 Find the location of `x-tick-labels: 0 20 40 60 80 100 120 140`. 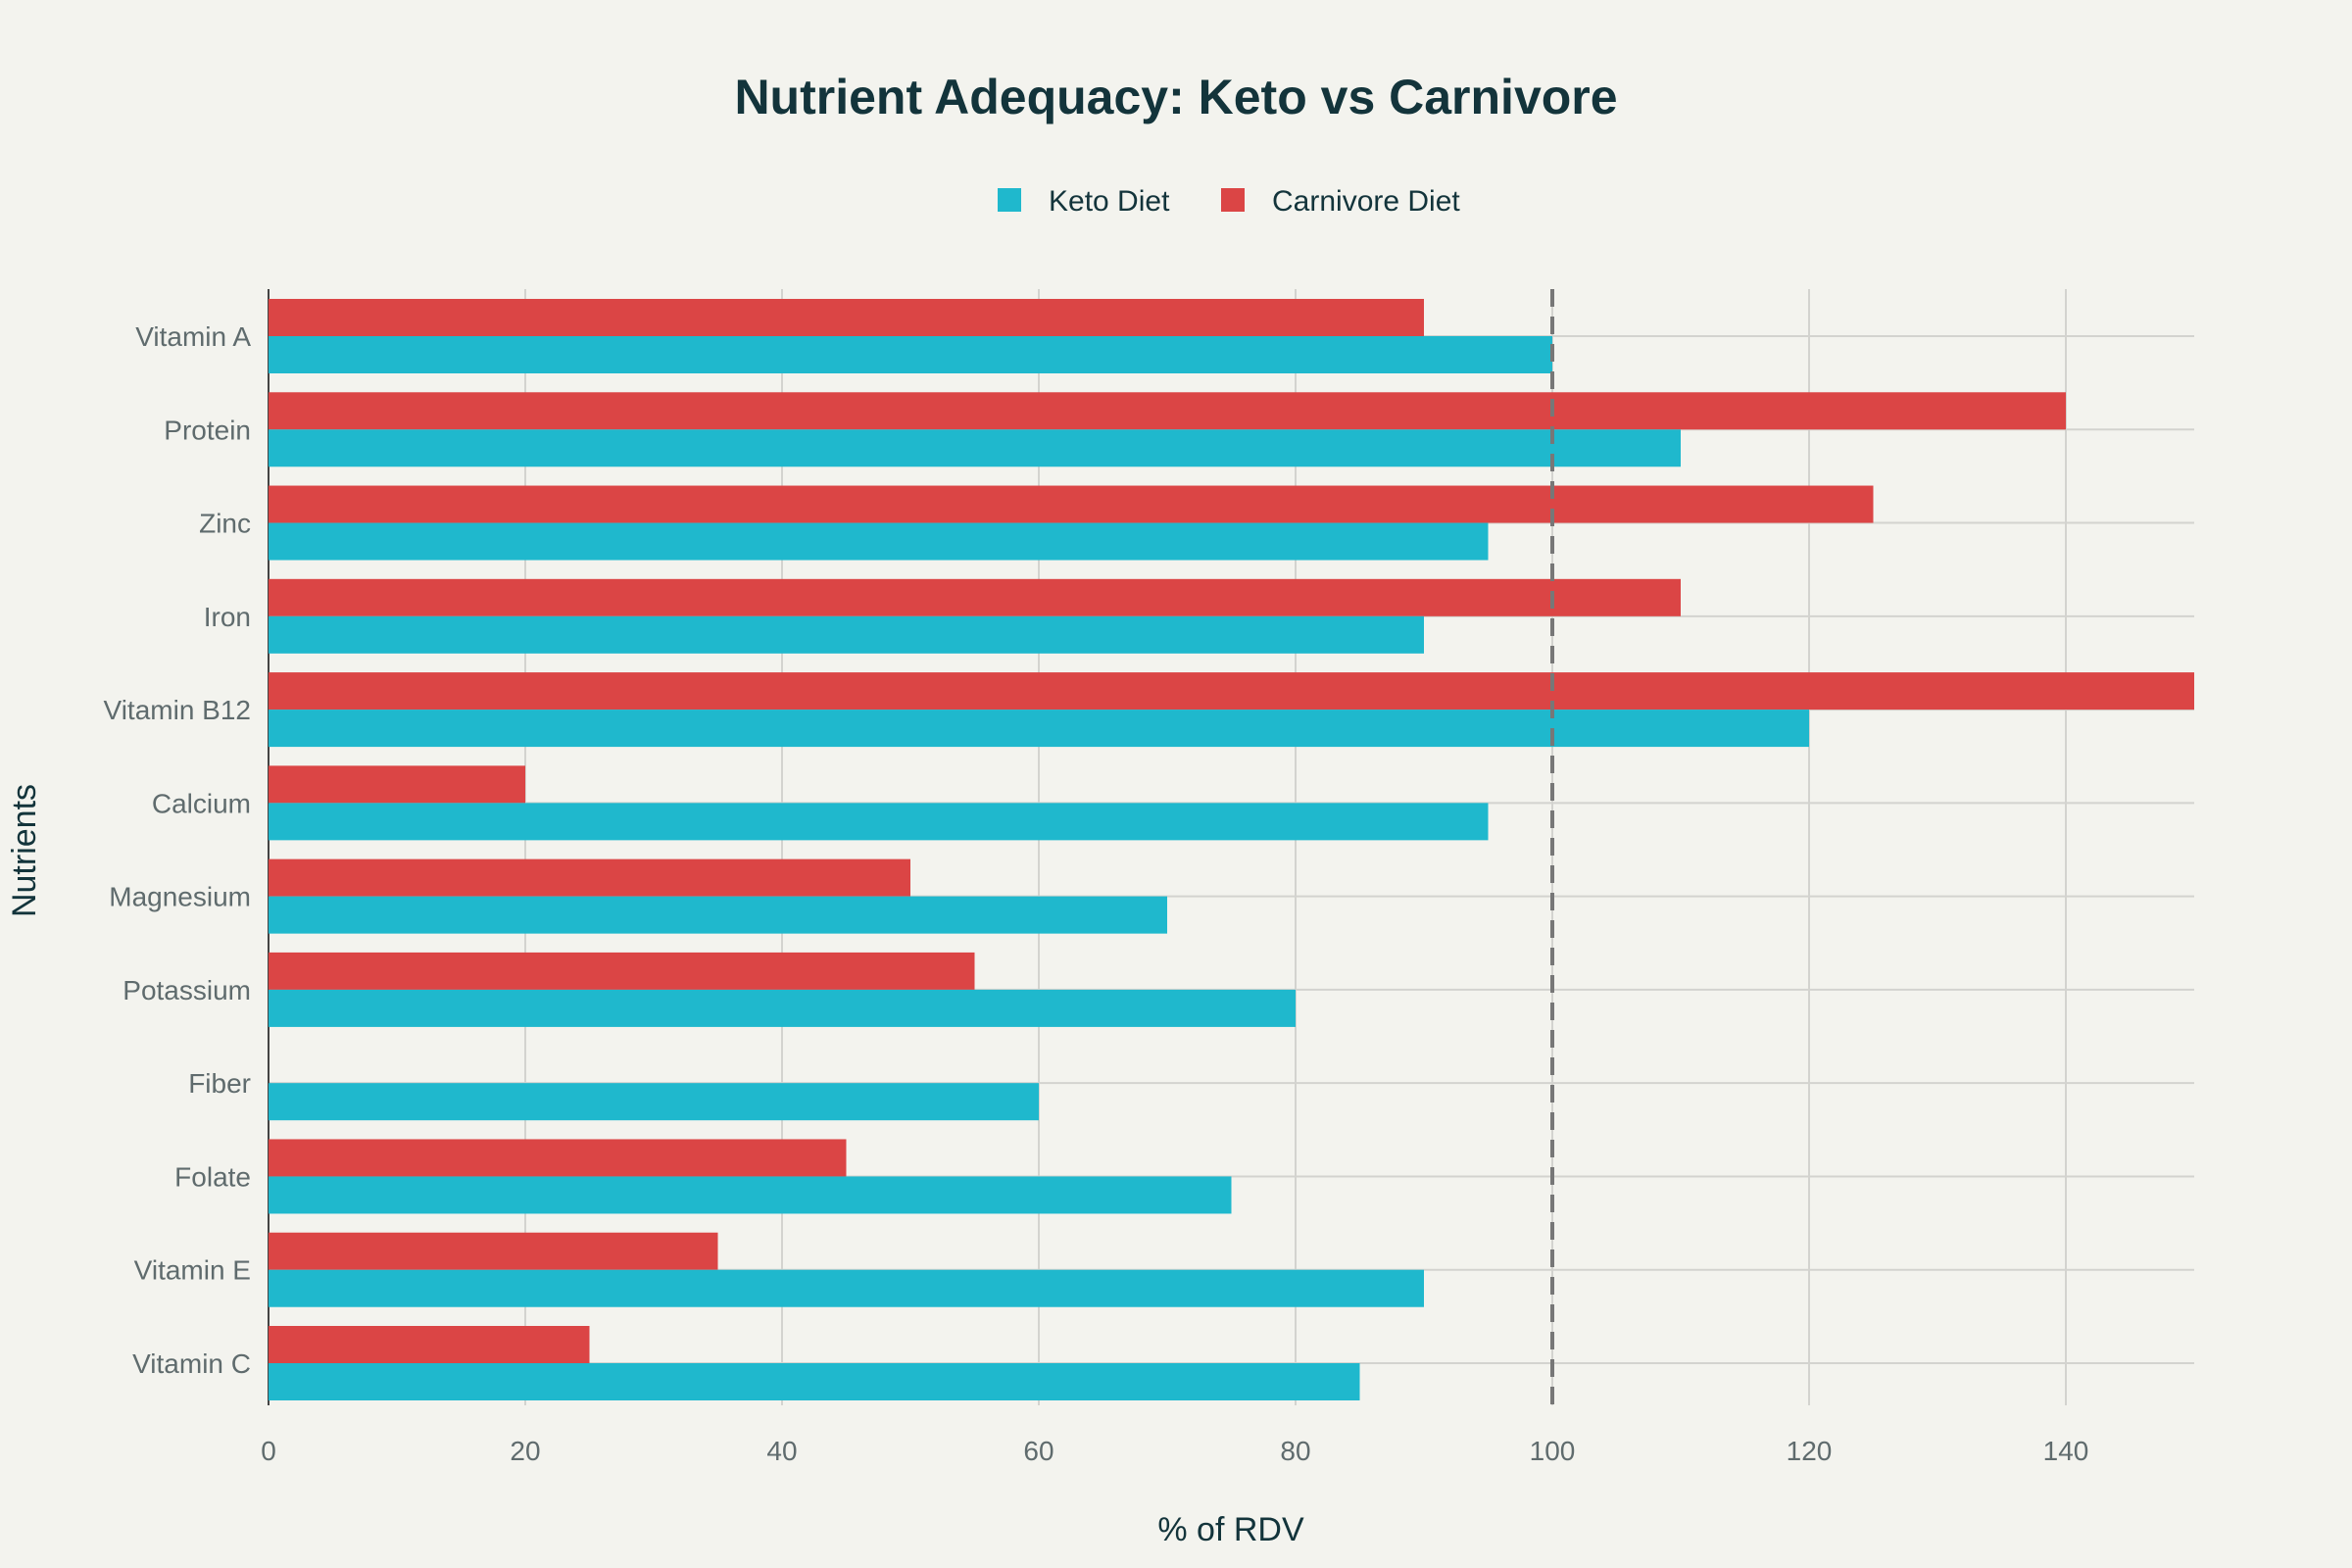

x-tick-labels: 0 20 40 60 80 100 120 140 is located at coordinates (1174, 1451).